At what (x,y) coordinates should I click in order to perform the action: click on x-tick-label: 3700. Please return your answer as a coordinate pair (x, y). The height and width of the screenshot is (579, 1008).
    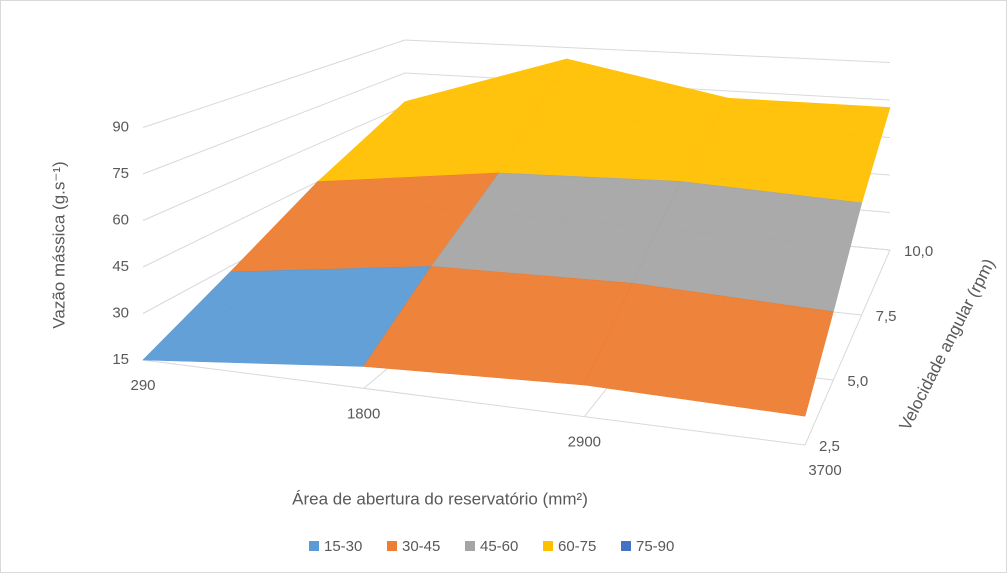
    Looking at the image, I should click on (824, 470).